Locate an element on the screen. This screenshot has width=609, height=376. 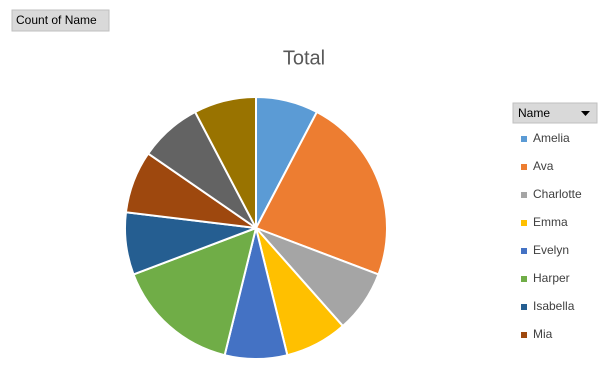
legend-label: Harper is located at coordinates (551, 278).